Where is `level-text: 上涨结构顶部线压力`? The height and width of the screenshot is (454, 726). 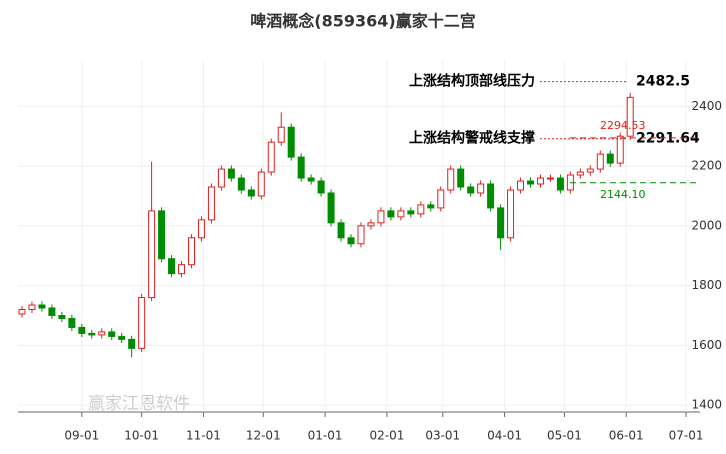 level-text: 上涨结构顶部线压力 is located at coordinates (472, 81).